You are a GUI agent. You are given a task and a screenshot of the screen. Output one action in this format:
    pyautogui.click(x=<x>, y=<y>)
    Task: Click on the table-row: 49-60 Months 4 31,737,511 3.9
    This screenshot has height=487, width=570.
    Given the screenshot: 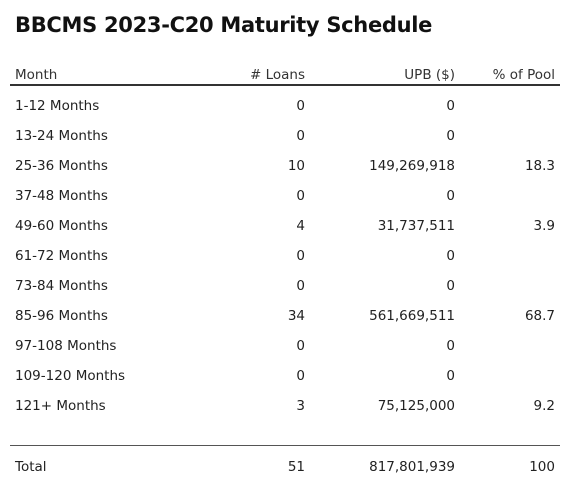 What is the action you would take?
    pyautogui.click(x=285, y=226)
    